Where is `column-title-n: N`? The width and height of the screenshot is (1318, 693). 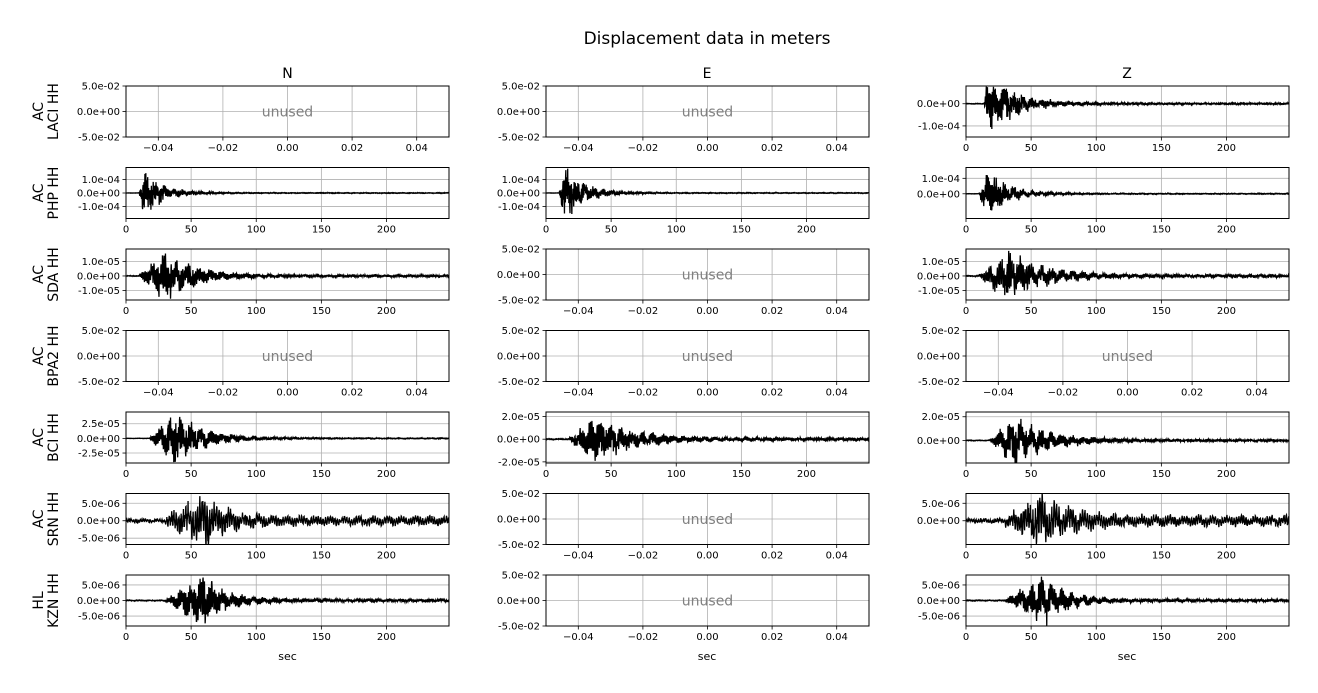
column-title-n: N is located at coordinates (287, 74).